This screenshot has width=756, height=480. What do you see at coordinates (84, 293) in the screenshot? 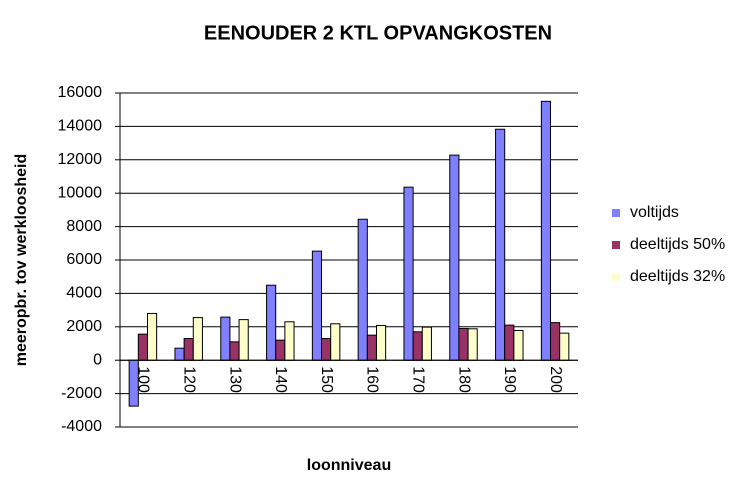
I see `y-tick-label: 4000` at bounding box center [84, 293].